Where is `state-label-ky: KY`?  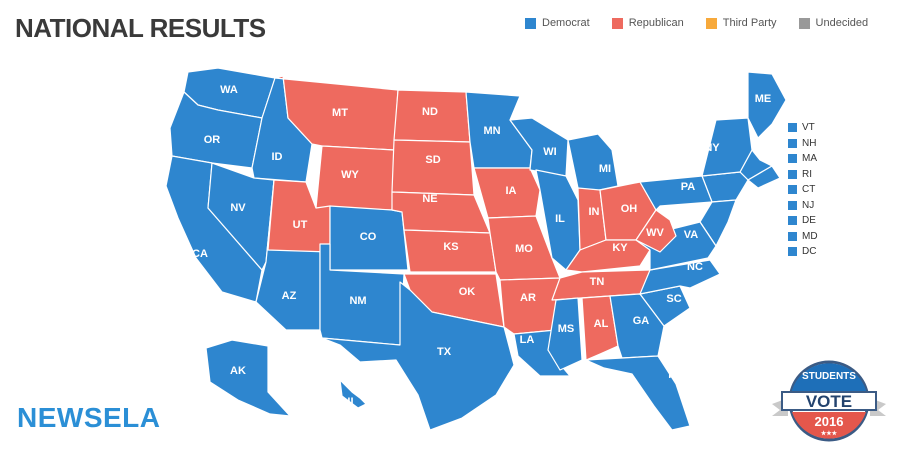
state-label-ky: KY is located at coordinates (620, 248).